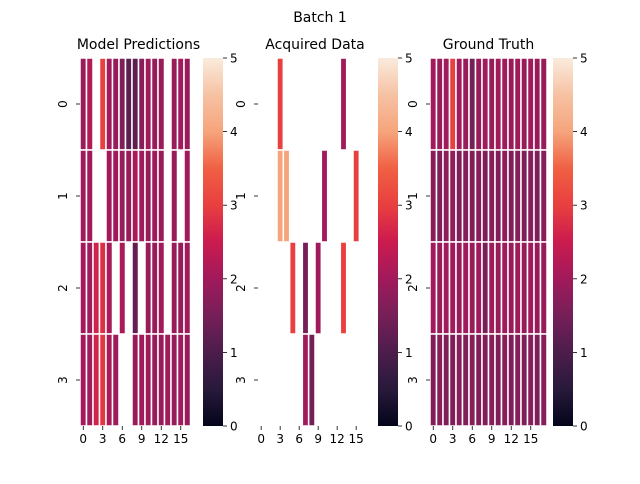  Describe the element at coordinates (488, 45) in the screenshot. I see `panel-title: Ground Truth` at that location.